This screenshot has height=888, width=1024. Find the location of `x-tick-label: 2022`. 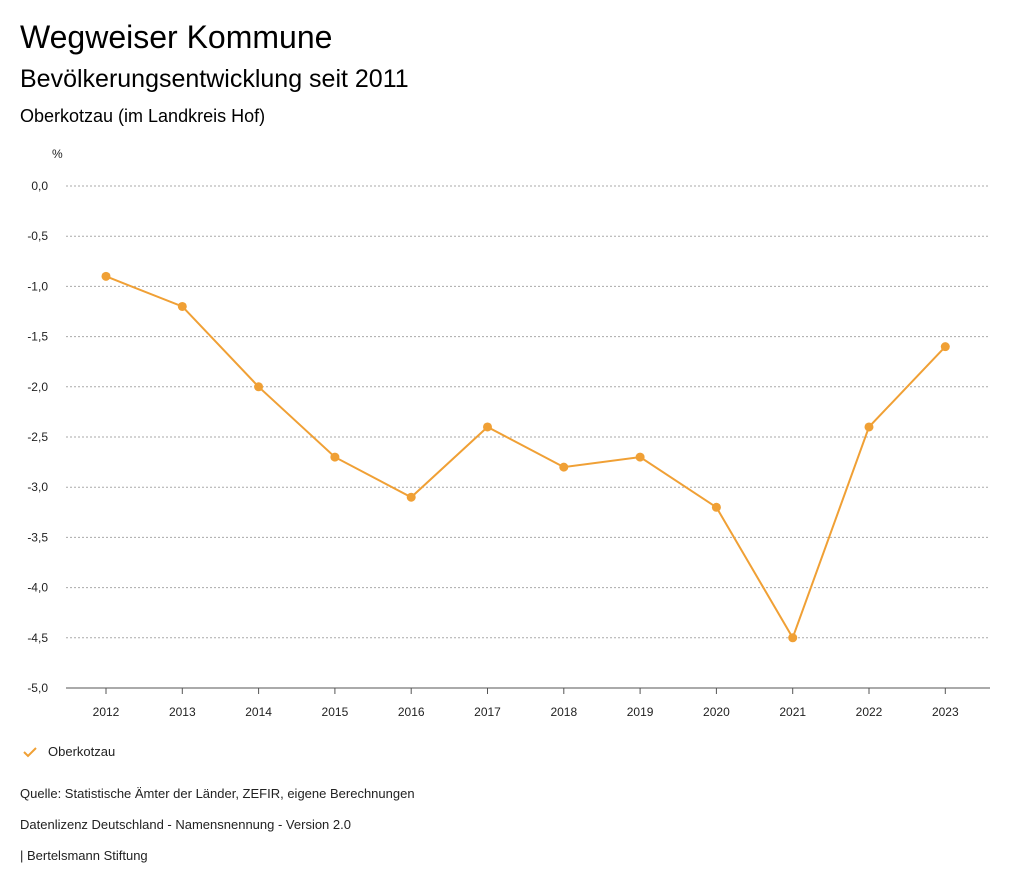

x-tick-label: 2022 is located at coordinates (869, 712).